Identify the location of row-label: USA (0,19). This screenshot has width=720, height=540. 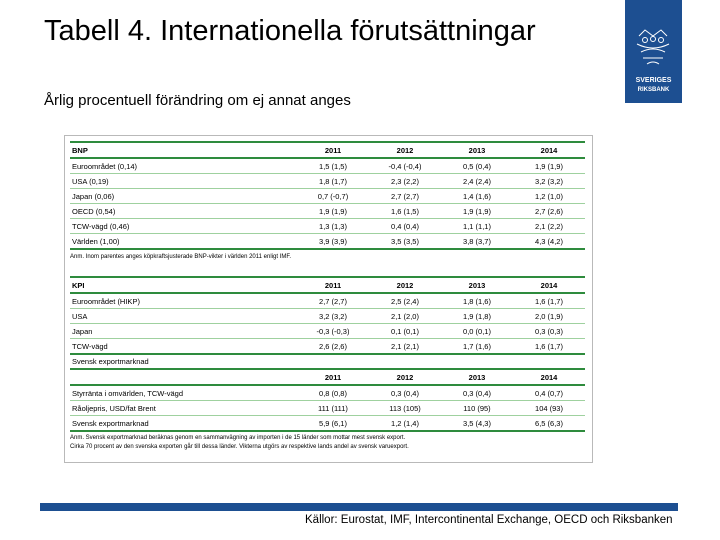
(183, 181).